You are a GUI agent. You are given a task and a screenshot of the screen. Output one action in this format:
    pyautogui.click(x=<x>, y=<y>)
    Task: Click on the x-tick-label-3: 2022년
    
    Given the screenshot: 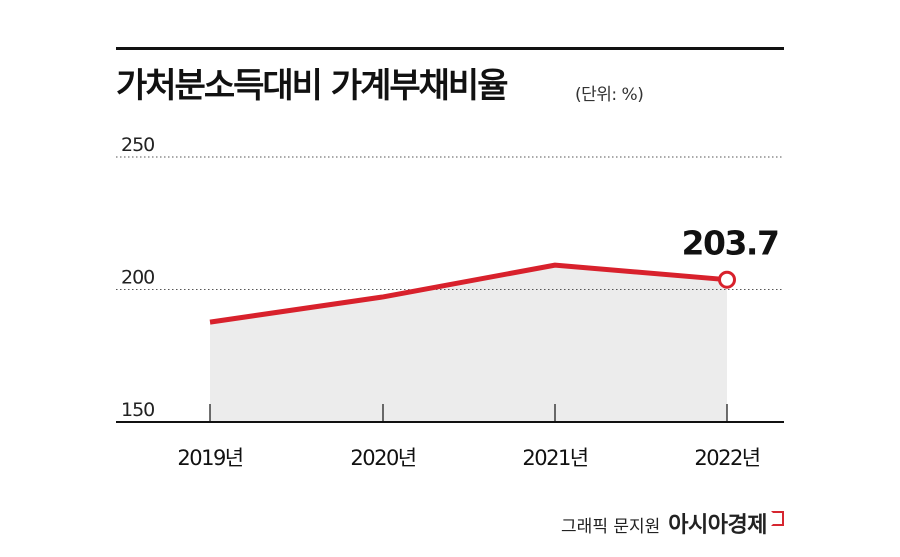 What is the action you would take?
    pyautogui.click(x=726, y=458)
    